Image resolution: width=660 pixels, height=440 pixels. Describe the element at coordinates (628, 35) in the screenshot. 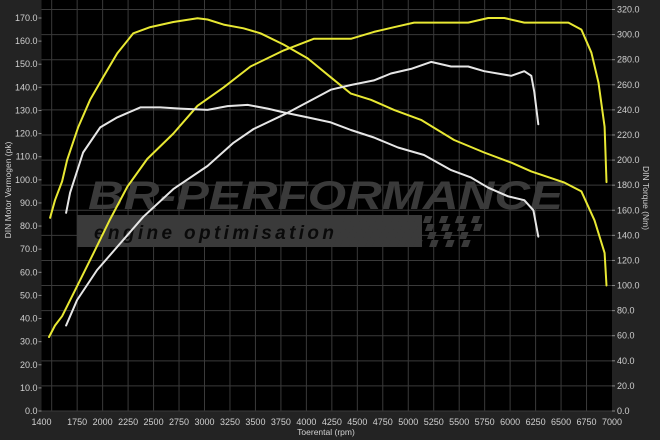

I see `y-right-tick-label: 300.0` at that location.